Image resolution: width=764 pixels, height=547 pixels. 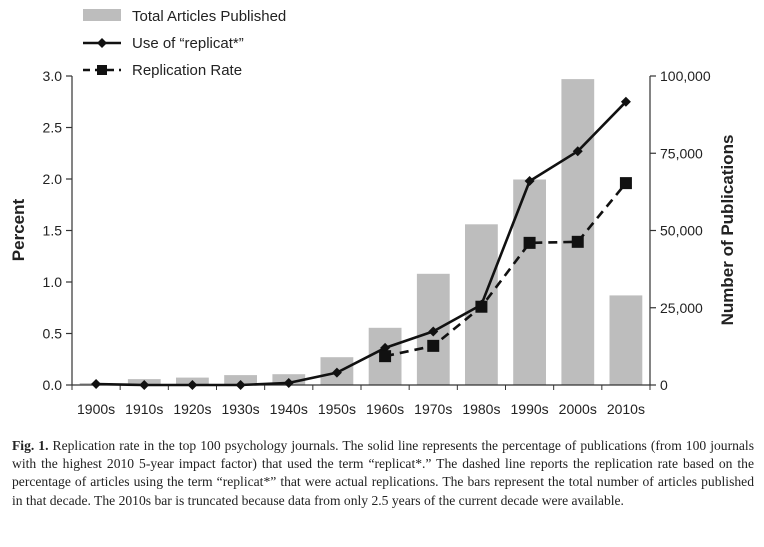 I want to click on left-ticks: 0.0 0.5 1.0 1.5 2.0 2.5 3.0, so click(x=57, y=230).